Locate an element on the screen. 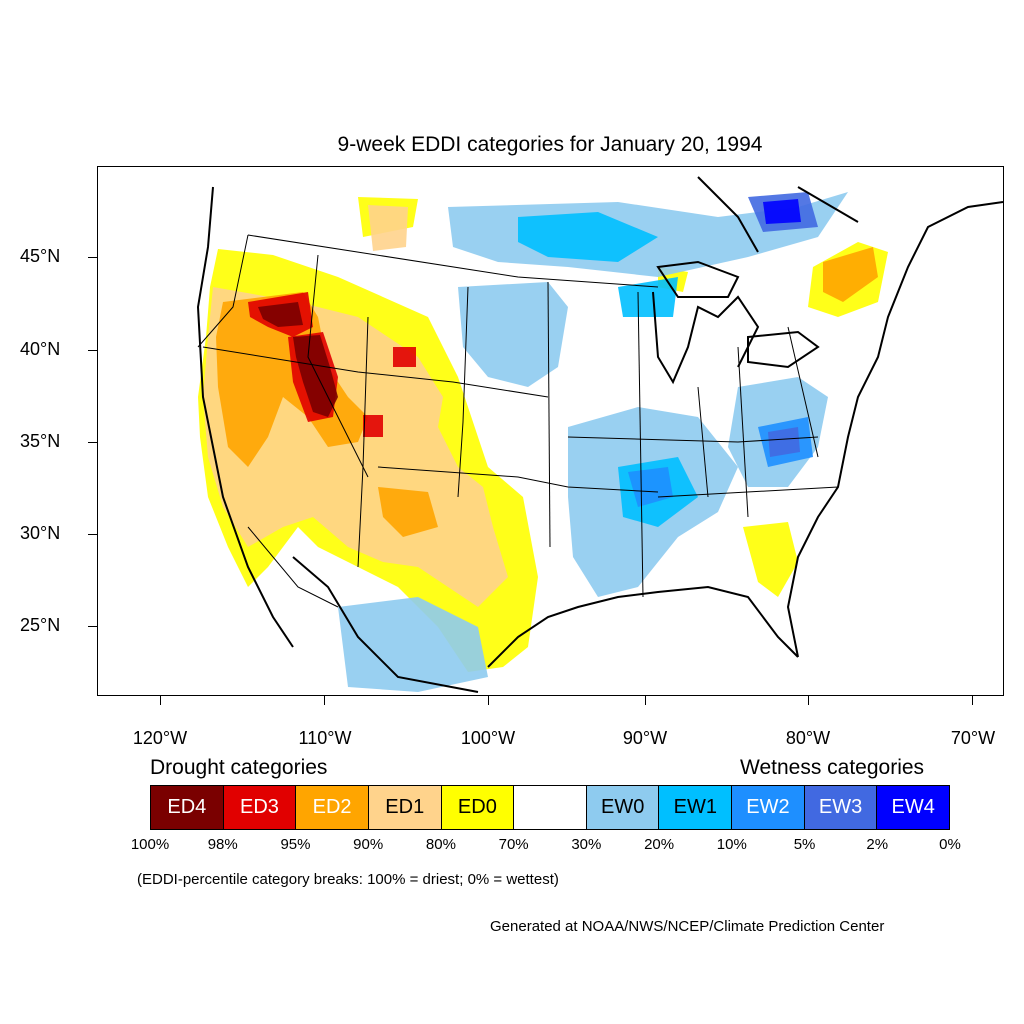 This screenshot has height=1024, width=1024. lat-label-35: 35°N is located at coordinates (40, 441).